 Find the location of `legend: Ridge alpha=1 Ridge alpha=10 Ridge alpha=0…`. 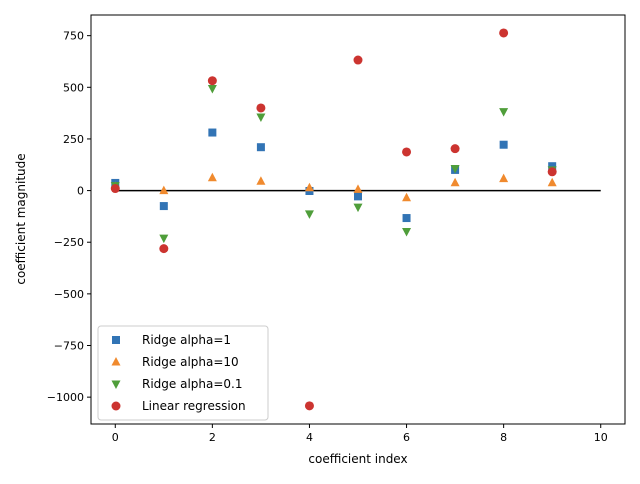

legend: Ridge alpha=1 Ridge alpha=10 Ridge alpha=0… is located at coordinates (183, 373).